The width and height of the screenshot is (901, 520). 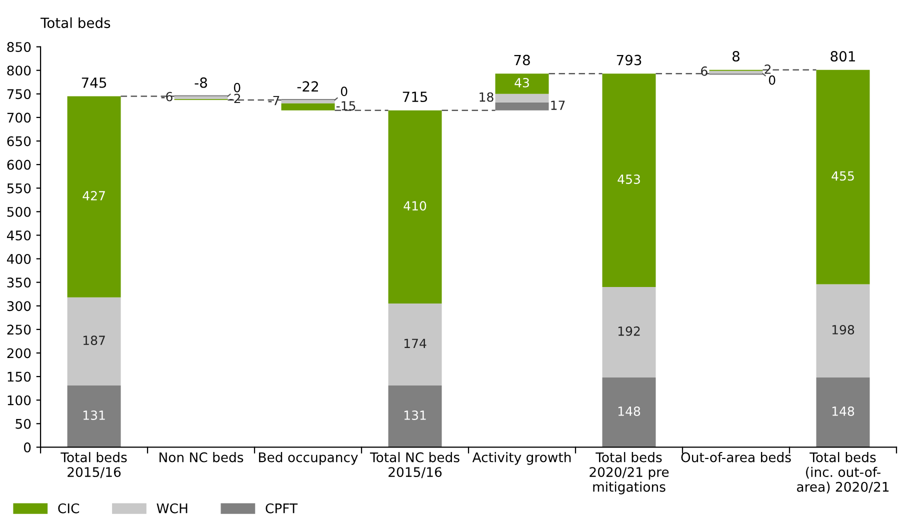 What do you see at coordinates (843, 473) in the screenshot?
I see `x-tick-label: Total beds (inc. out-of- area) 2020/21` at bounding box center [843, 473].